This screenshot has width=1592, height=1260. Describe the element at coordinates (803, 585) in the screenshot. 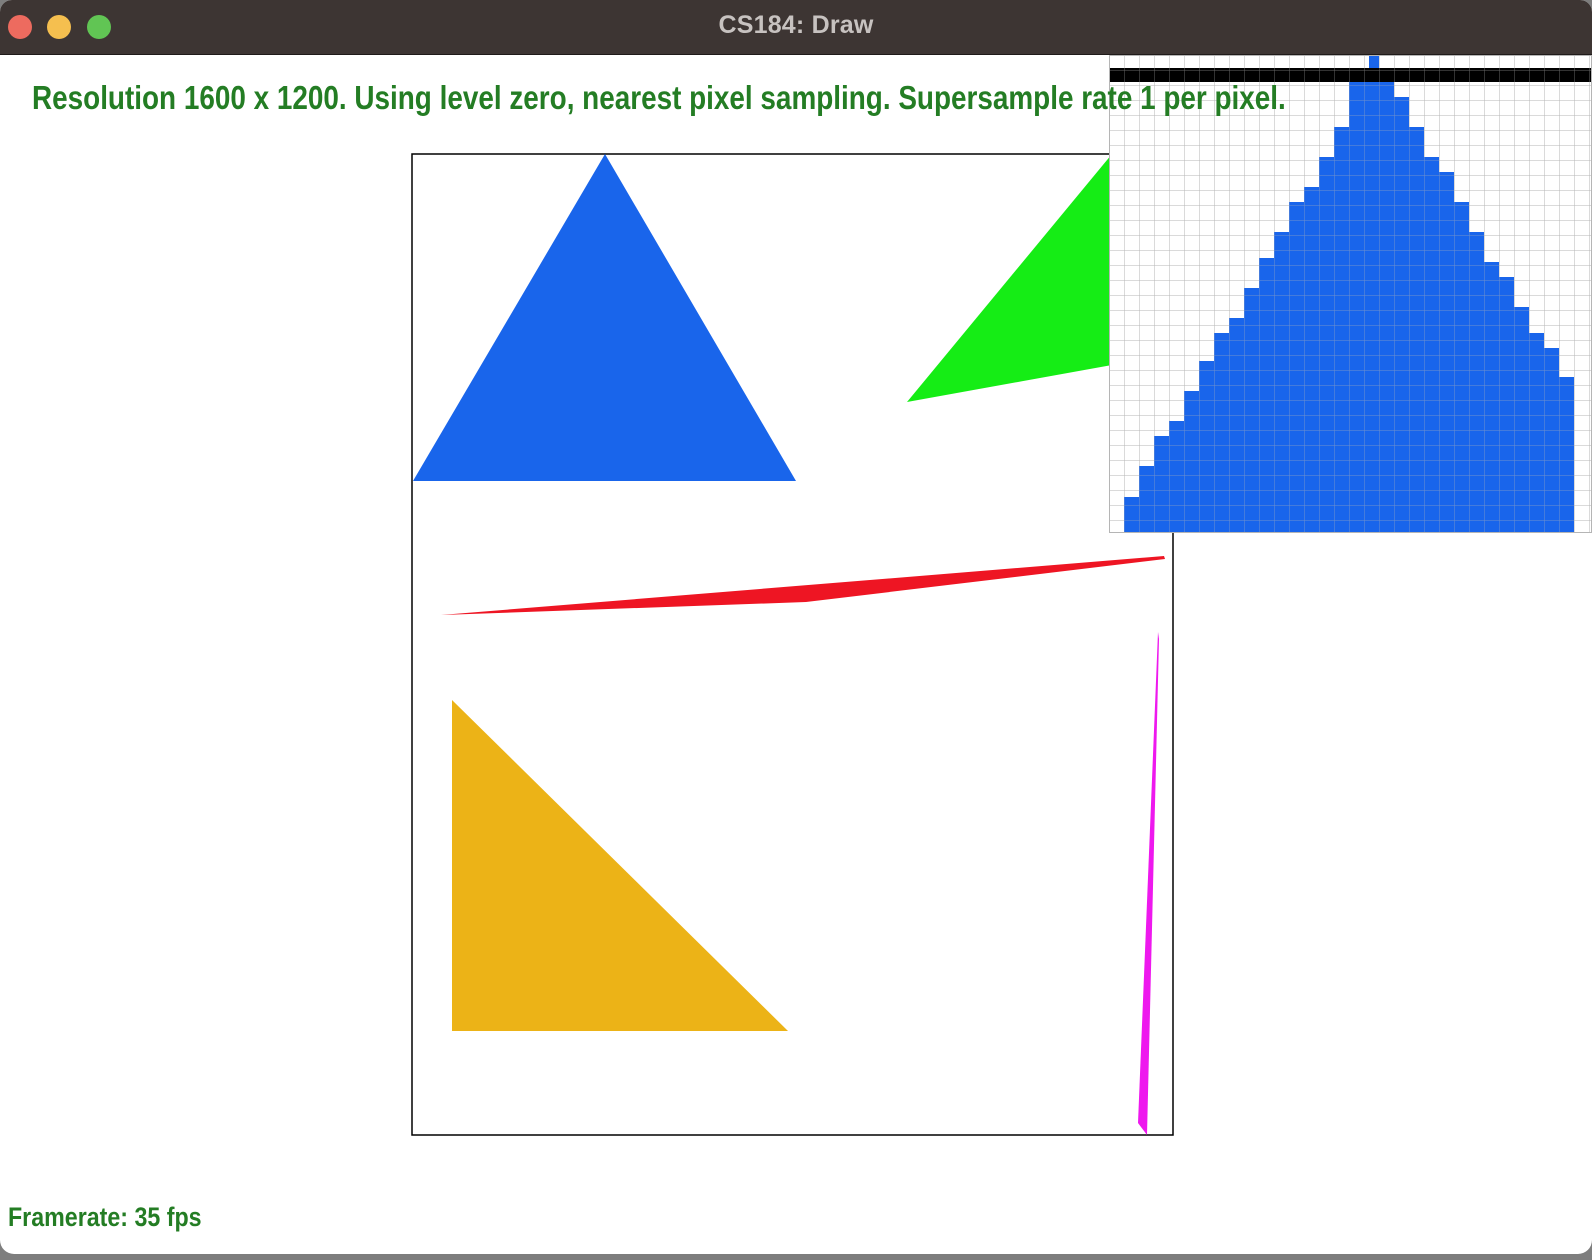

I see `red-triangle` at that location.